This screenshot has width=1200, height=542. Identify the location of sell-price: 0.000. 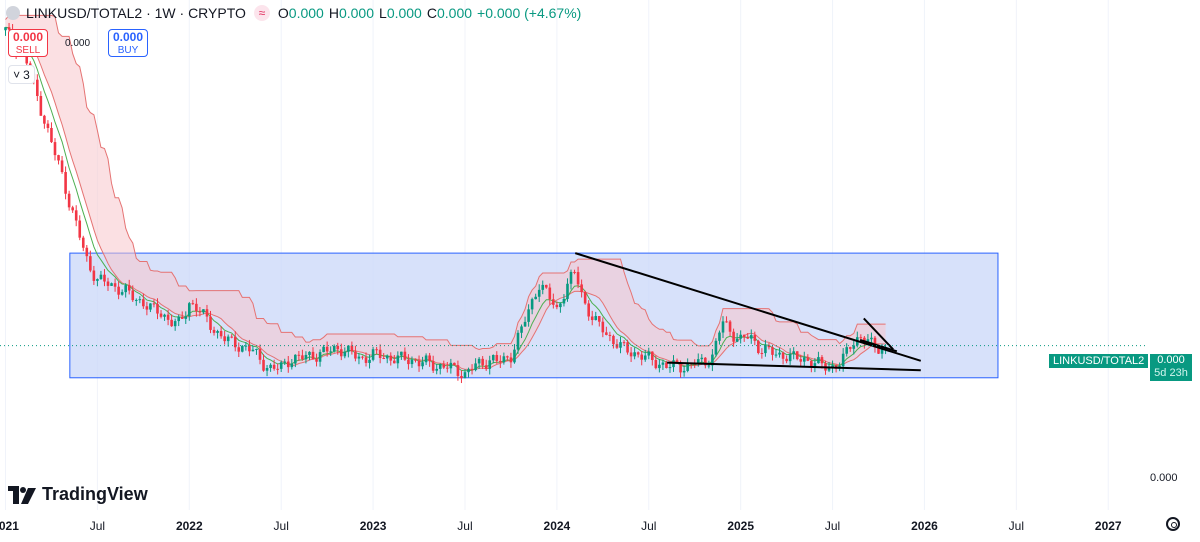
(28, 37).